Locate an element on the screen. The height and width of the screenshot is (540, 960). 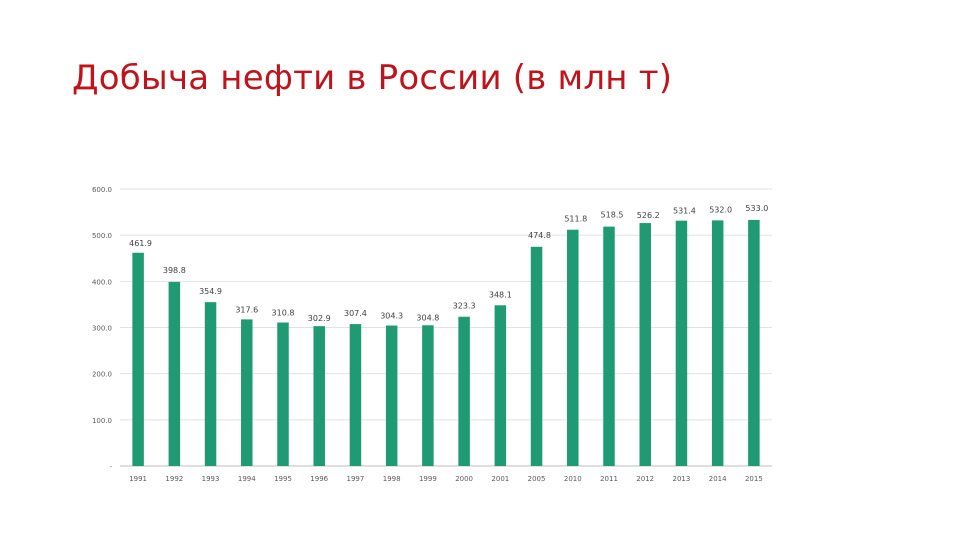
page-title: Добыча нефти в России (в млн т) is located at coordinates (372, 78).